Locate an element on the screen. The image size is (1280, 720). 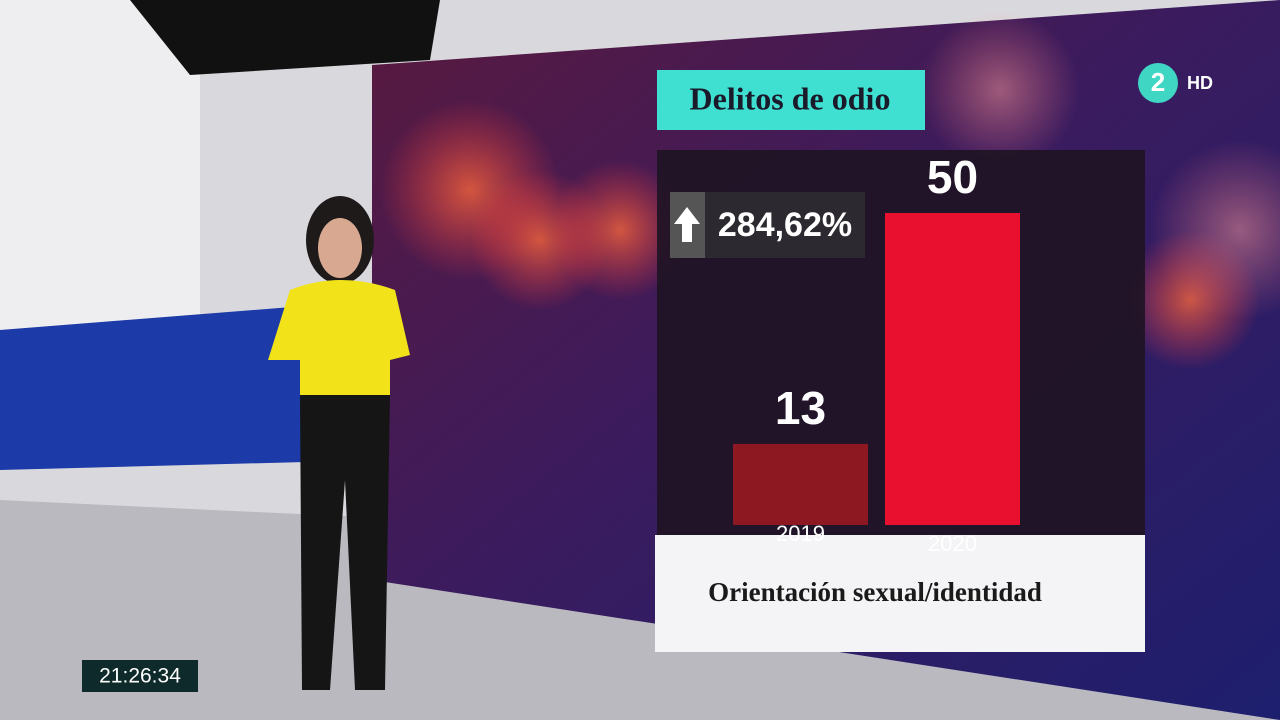
title-box is located at coordinates (791, 100).